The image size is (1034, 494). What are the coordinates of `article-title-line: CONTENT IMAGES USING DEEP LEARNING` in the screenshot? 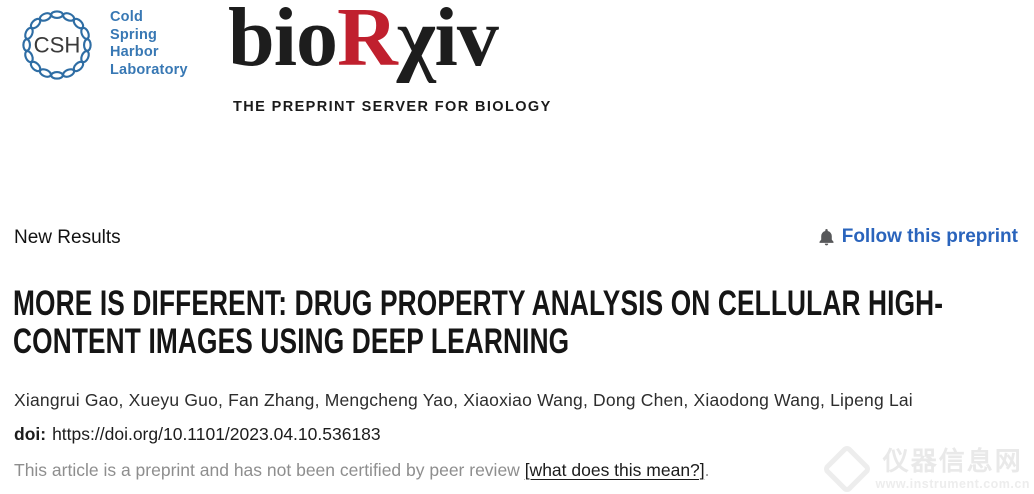 It's located at (291, 341).